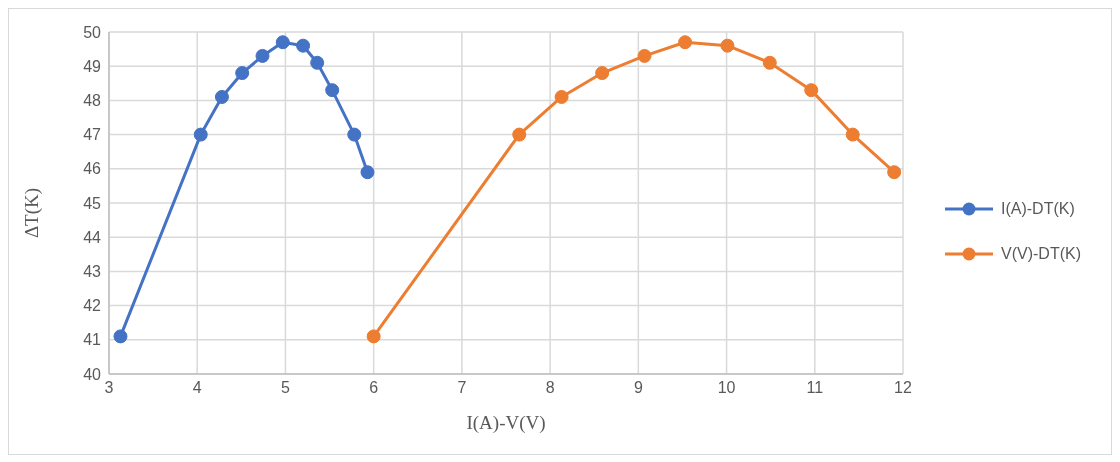 Image resolution: width=1120 pixels, height=462 pixels. Describe the element at coordinates (31, 213) in the screenshot. I see `y-axis-title: ΔT(K)` at that location.